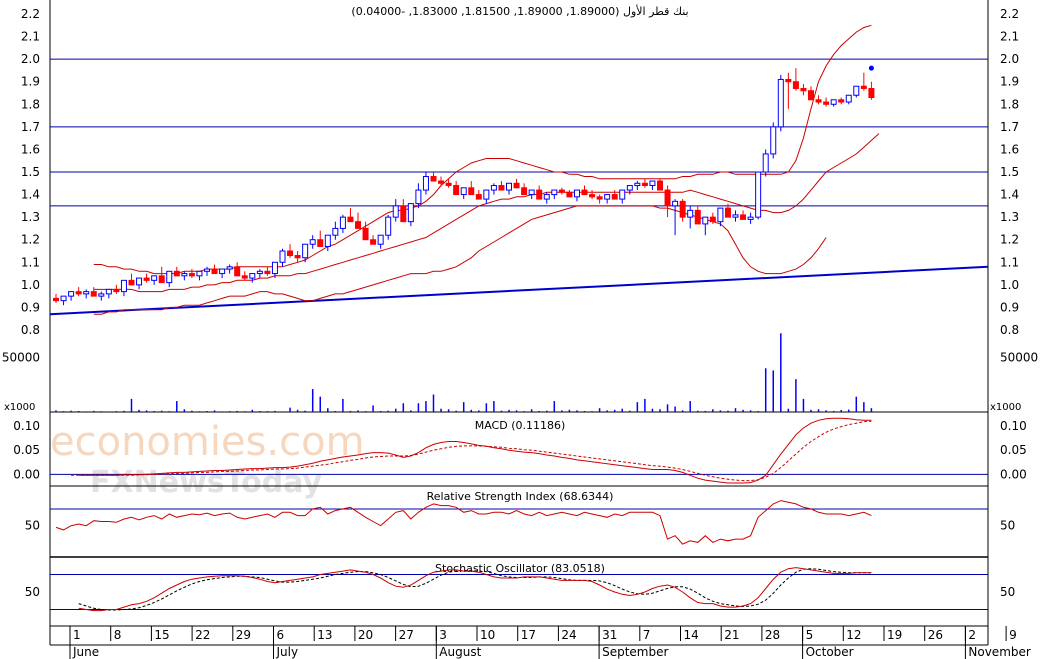 Image resolution: width=1040 pixels, height=659 pixels. Describe the element at coordinates (1013, 474) in the screenshot. I see `macd-tick-right: 0.00` at that location.